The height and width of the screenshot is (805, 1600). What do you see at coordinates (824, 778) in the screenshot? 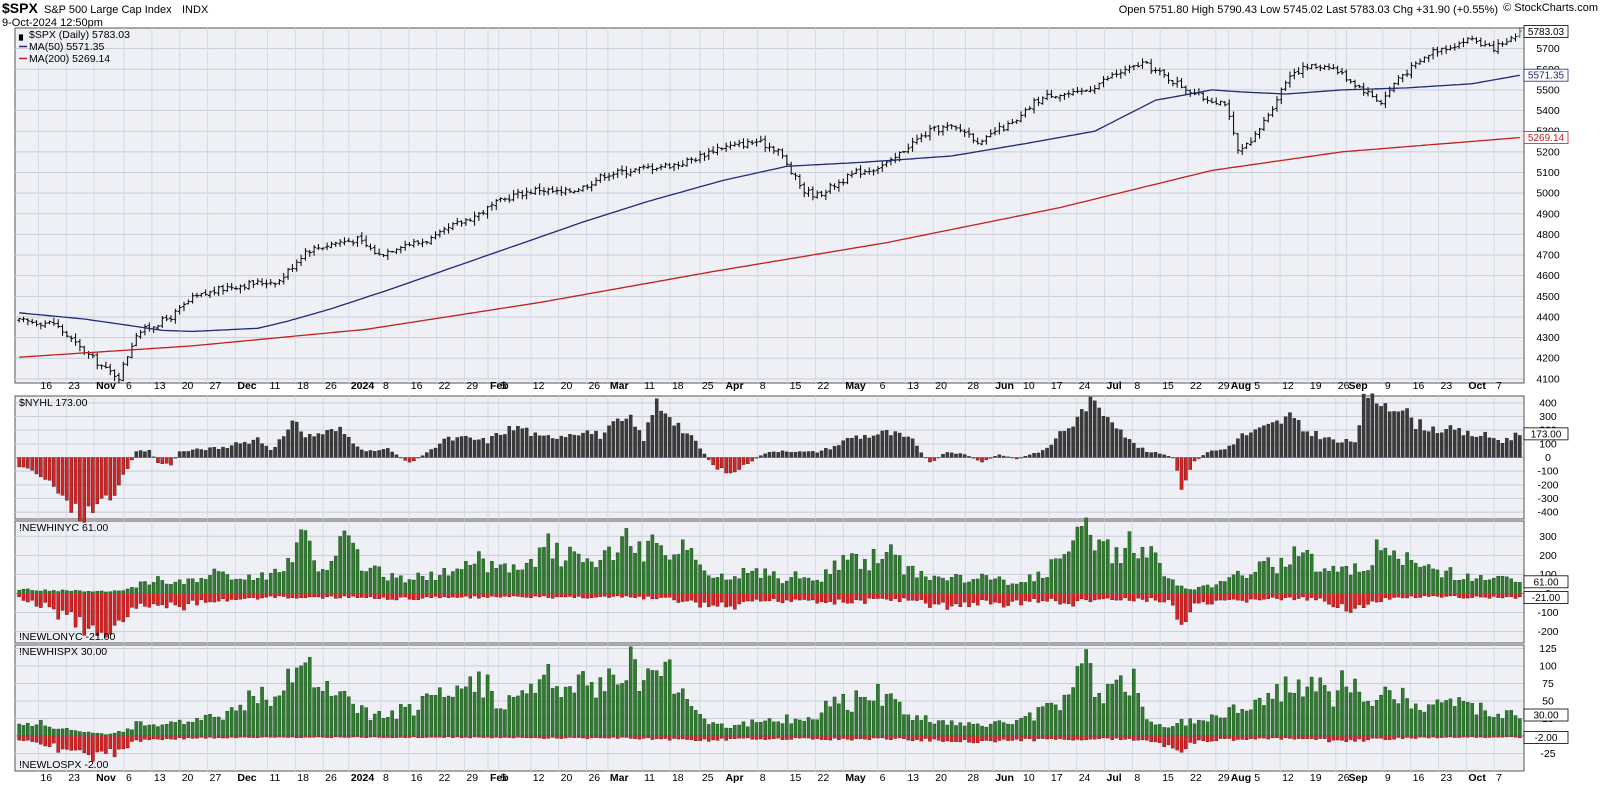
I see `x-tick-label: 22` at bounding box center [824, 778].